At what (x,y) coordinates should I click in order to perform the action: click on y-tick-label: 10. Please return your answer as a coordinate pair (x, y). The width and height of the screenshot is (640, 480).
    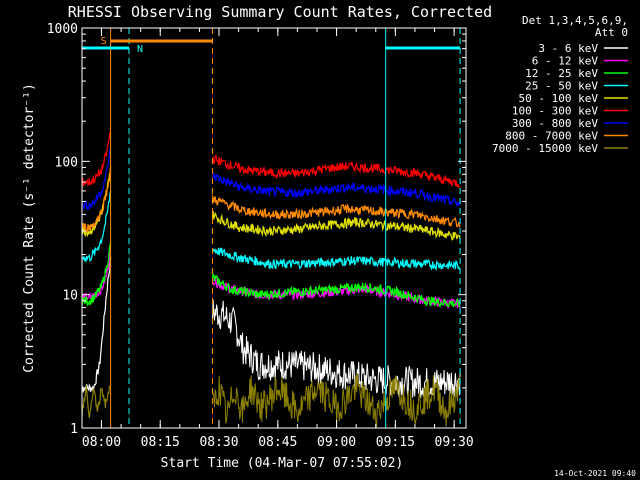
    Looking at the image, I should click on (70, 296).